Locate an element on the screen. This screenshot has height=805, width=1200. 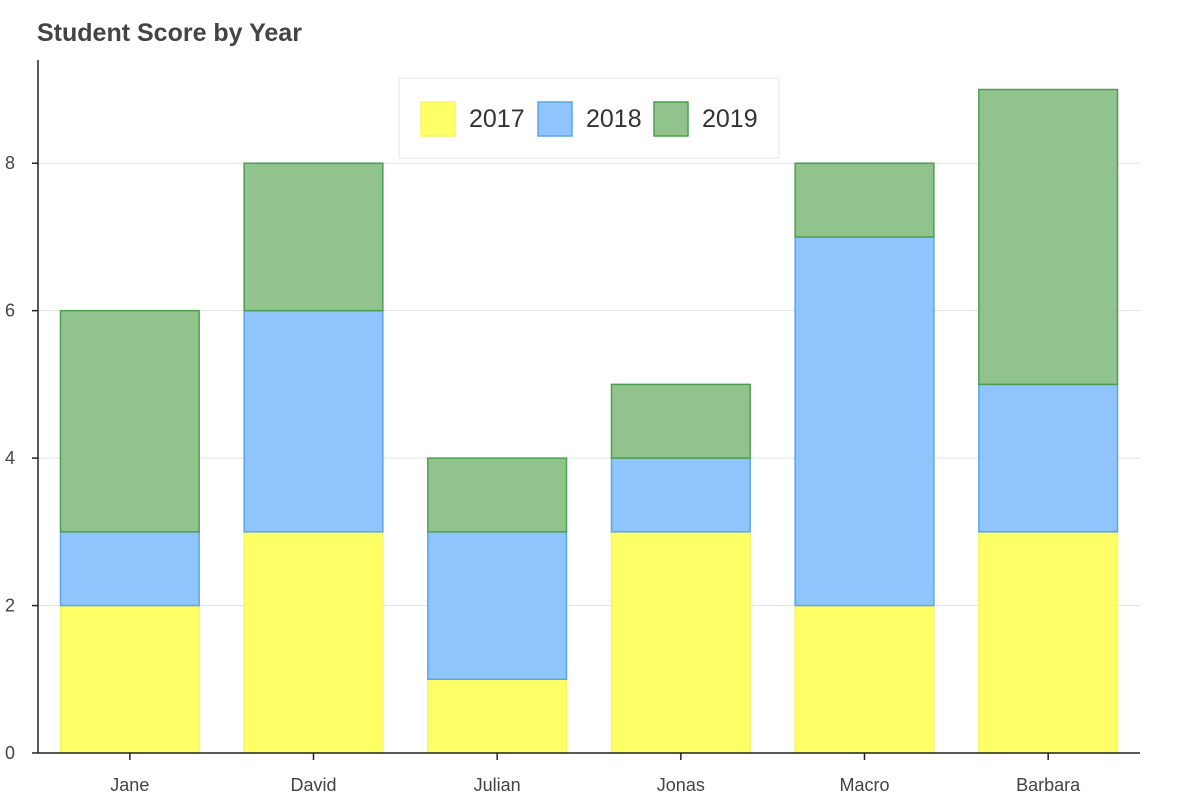
legend-label: 2018 is located at coordinates (614, 119).